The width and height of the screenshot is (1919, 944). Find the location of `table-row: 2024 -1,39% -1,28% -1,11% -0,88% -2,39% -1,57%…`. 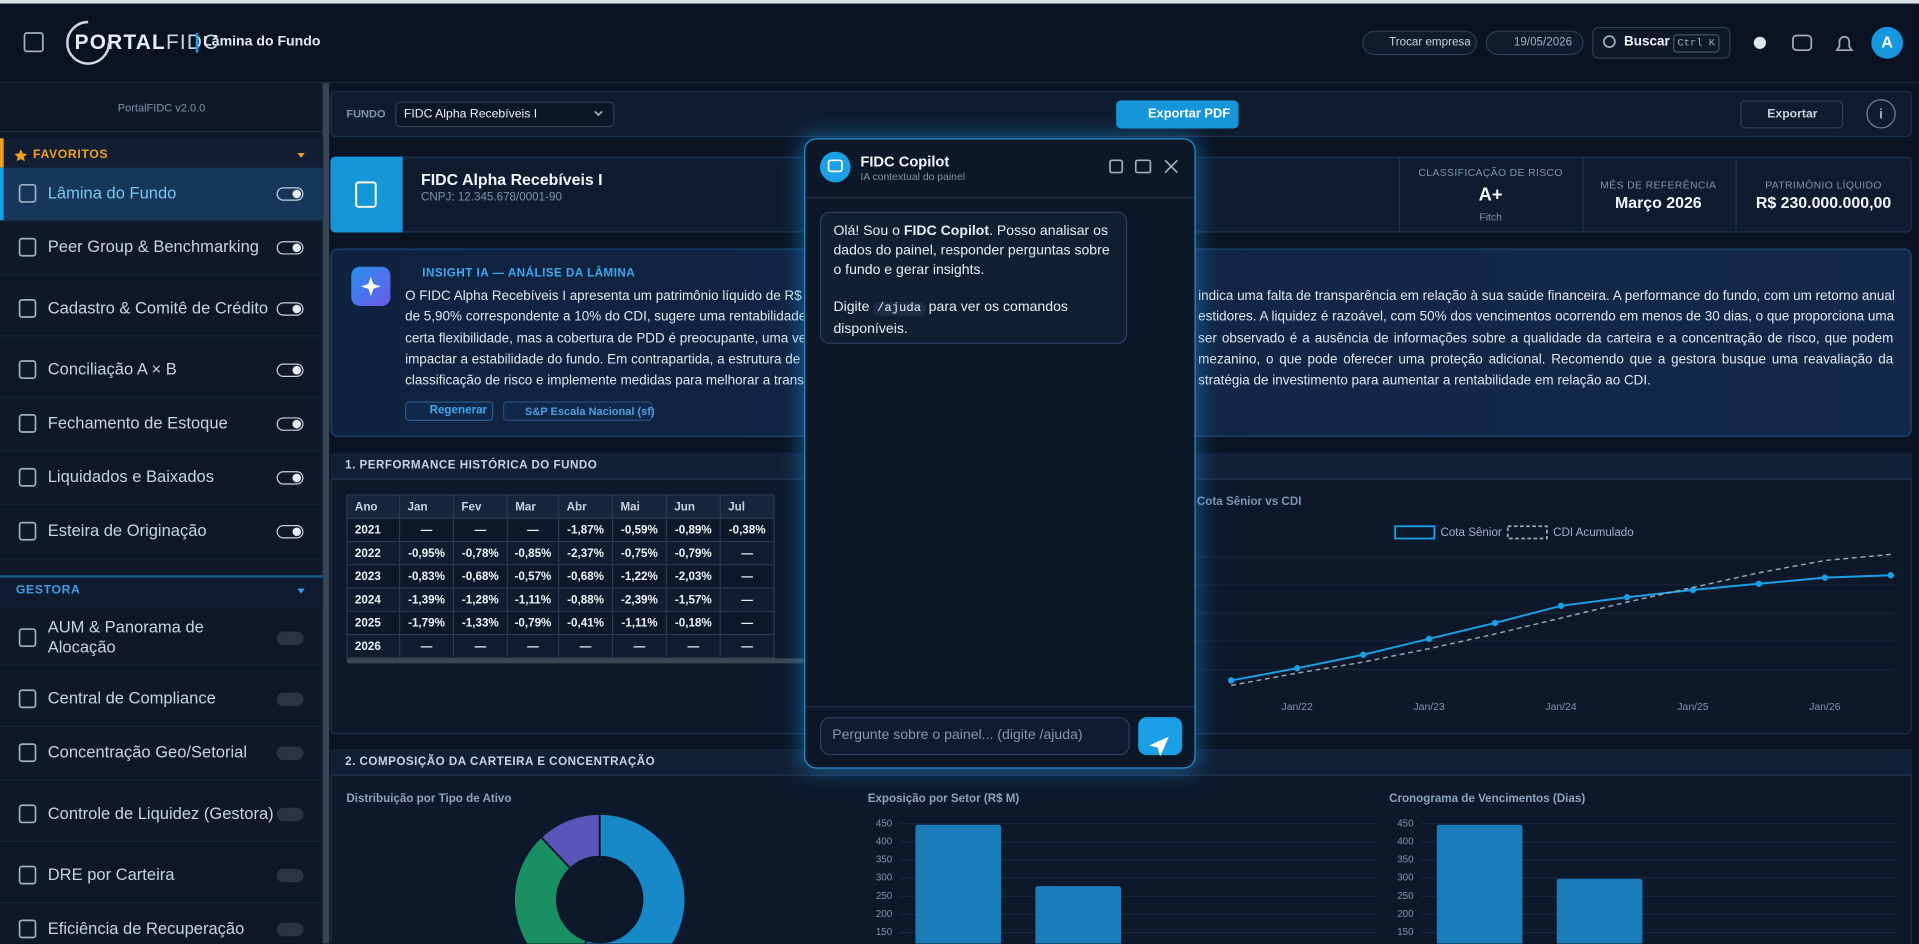

table-row: 2024 -1,39% -1,28% -1,11% -0,88% -2,39% -1,57%… is located at coordinates (560, 599).